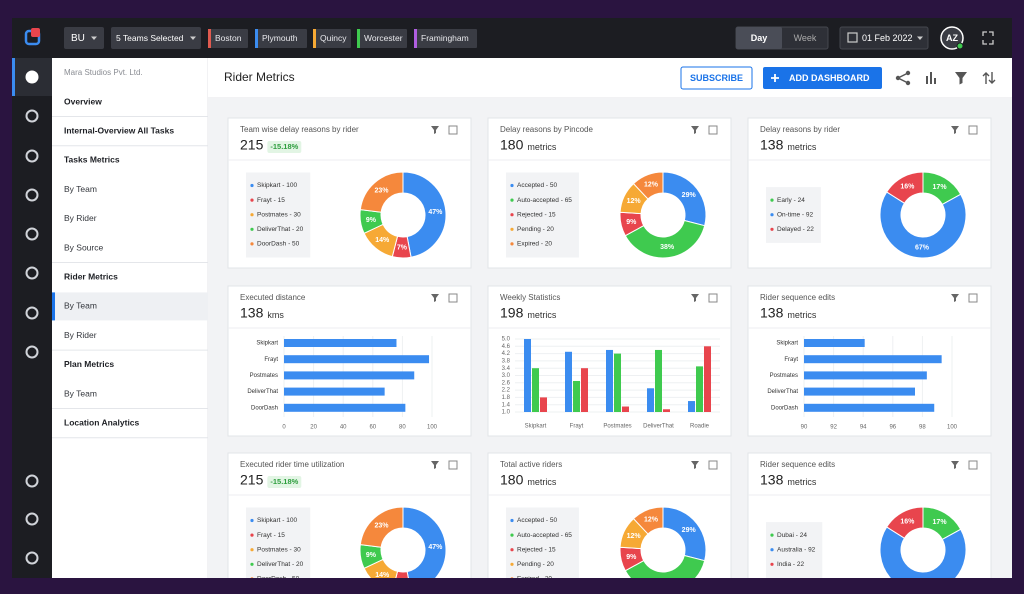 This screenshot has height=594, width=1024. I want to click on tag-label: Framingham, so click(445, 38).